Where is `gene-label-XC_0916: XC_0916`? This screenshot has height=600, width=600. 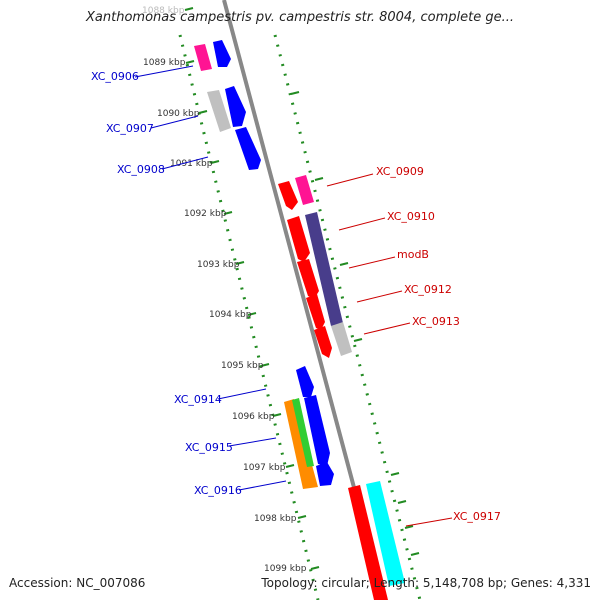
gene-label-XC_0916: XC_0916 is located at coordinates (218, 490).